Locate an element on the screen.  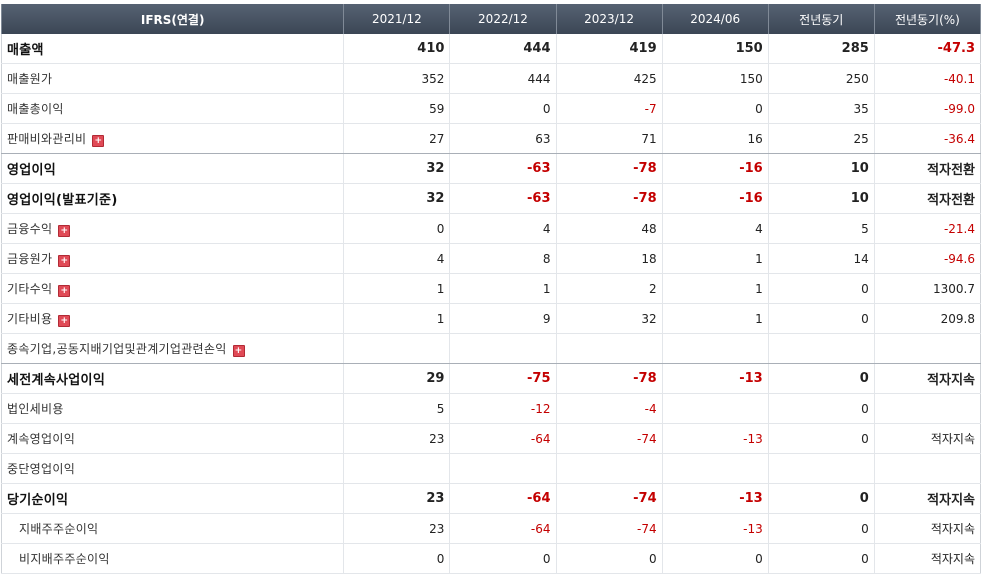
table-row: 매출액 410 444 419 150 285 -47.3 is located at coordinates (491, 49).